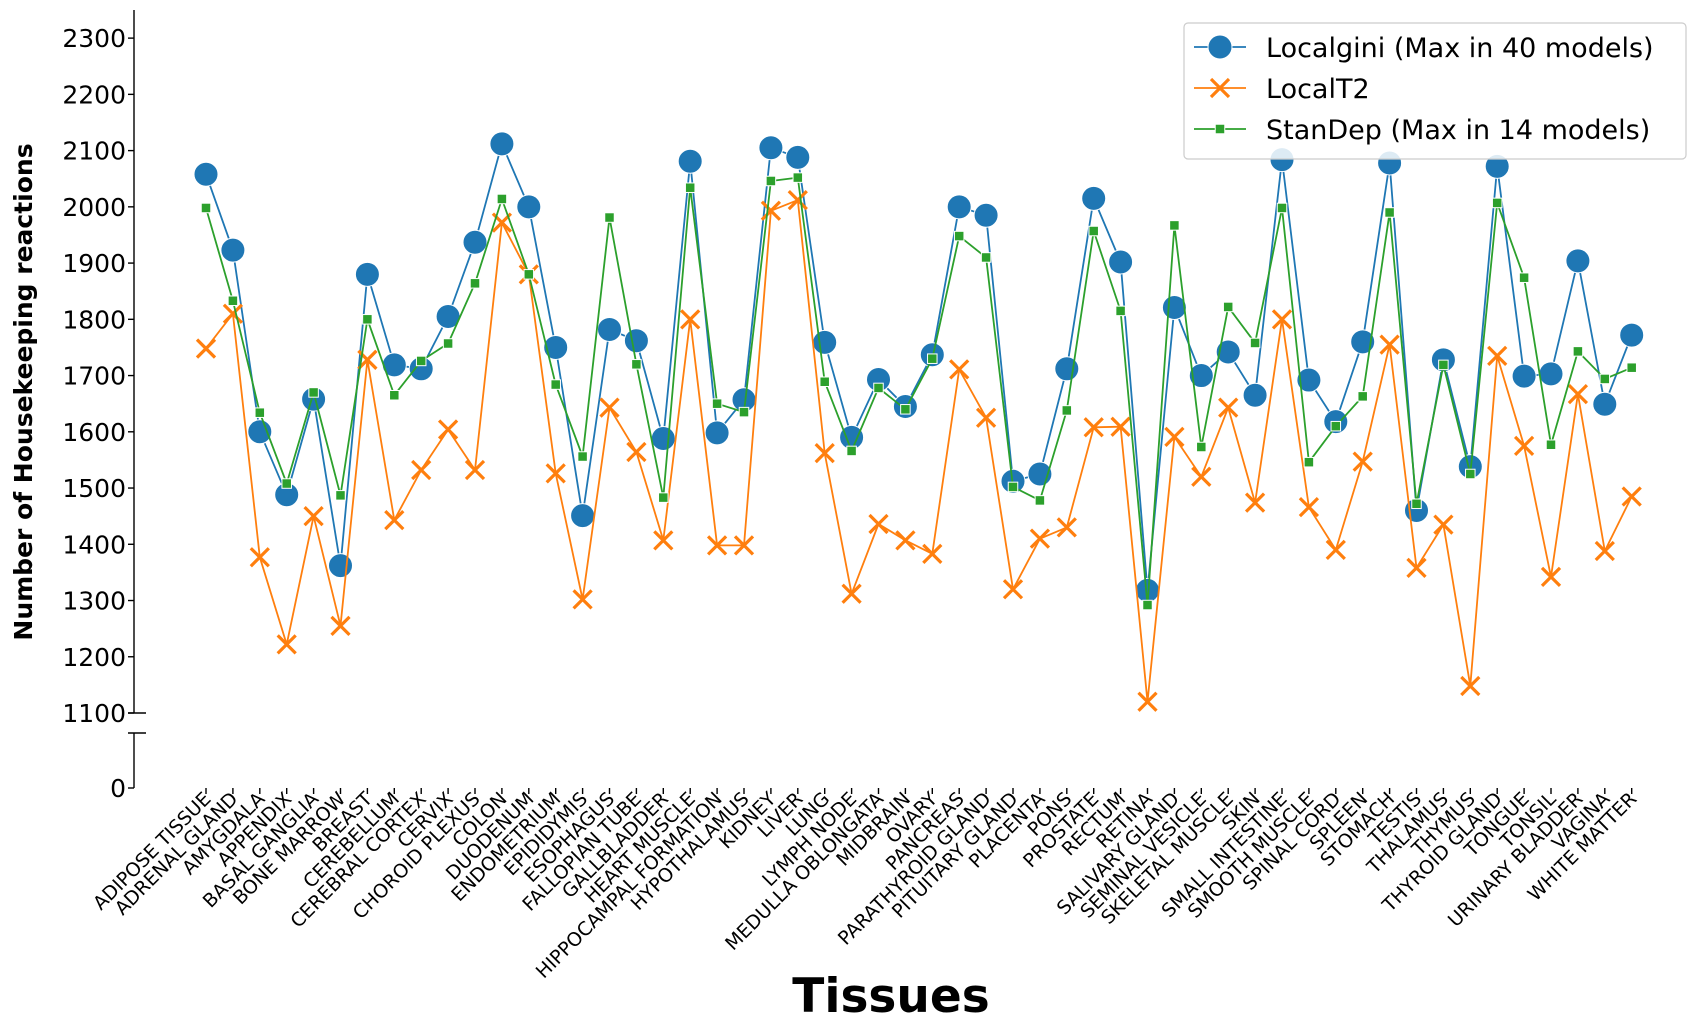 The height and width of the screenshot is (1024, 1694). I want to click on y-tick-label: 1200, so click(94, 657).